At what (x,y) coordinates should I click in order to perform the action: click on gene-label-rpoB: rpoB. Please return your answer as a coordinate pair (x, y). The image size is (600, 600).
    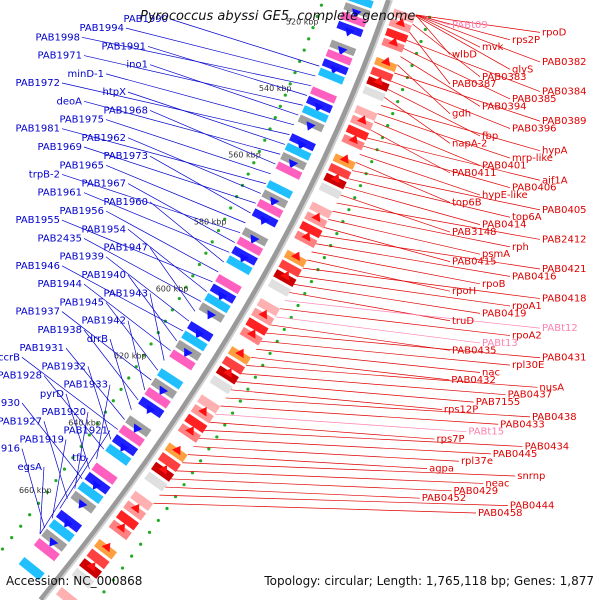
    Looking at the image, I should click on (494, 284).